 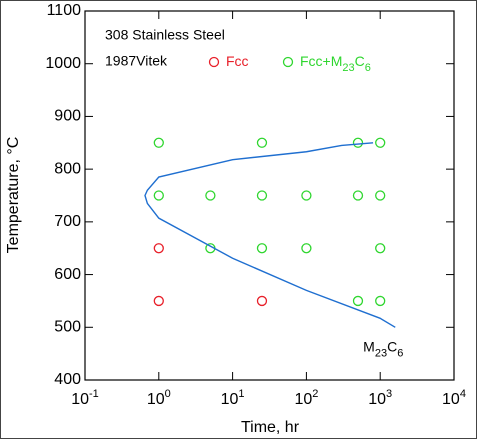 I want to click on y-tick-label: 500, so click(x=67, y=327).